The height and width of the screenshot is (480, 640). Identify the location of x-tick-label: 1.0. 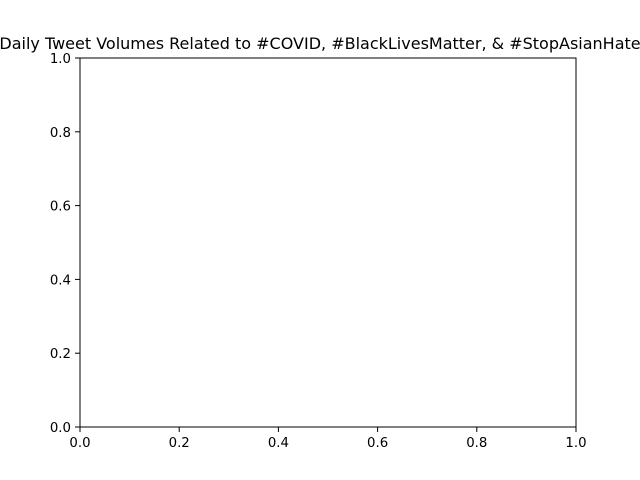
(575, 443).